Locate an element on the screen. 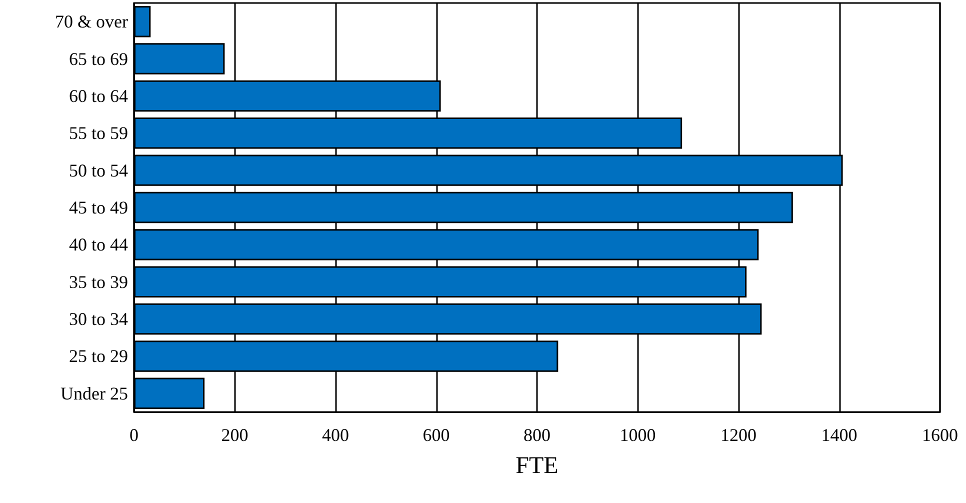 The image size is (966, 503). x-tick-label: 0 is located at coordinates (134, 435).